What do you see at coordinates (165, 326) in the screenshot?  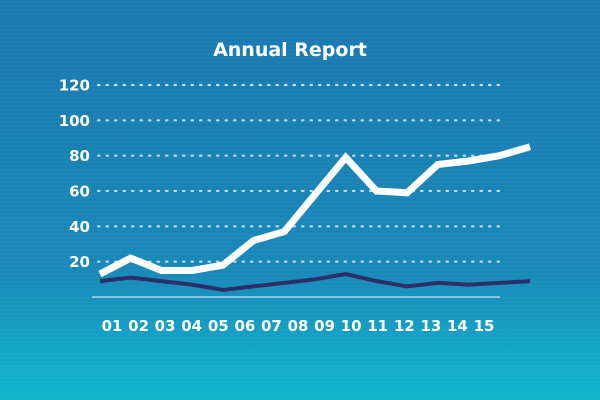 I see `x-tick-label-03: 03` at bounding box center [165, 326].